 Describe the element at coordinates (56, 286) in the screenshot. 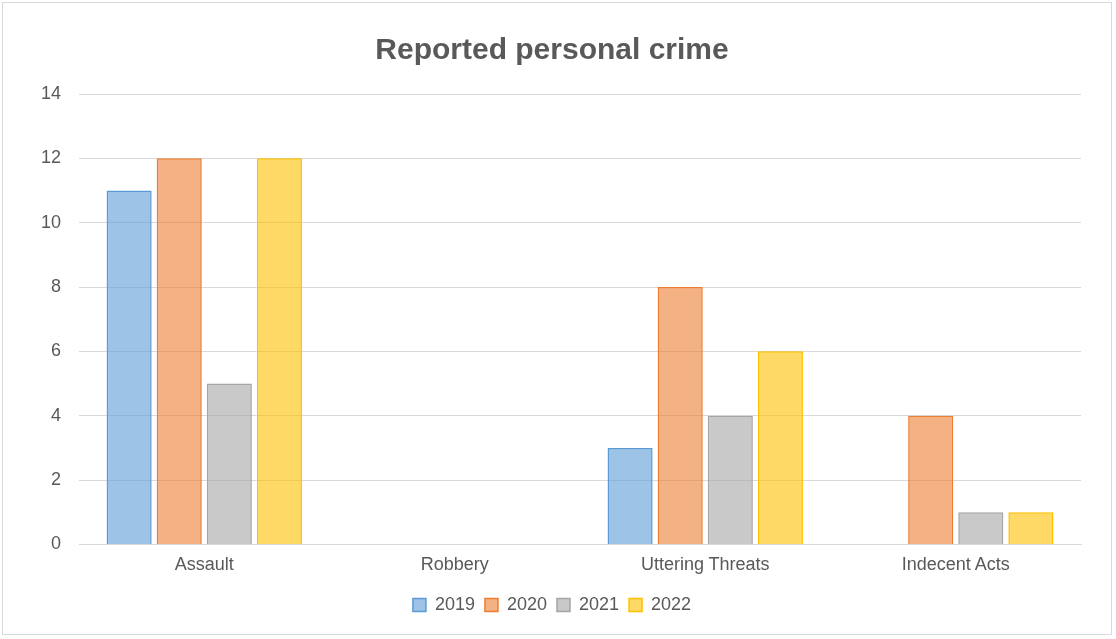

I see `y-tick-label: 8` at that location.